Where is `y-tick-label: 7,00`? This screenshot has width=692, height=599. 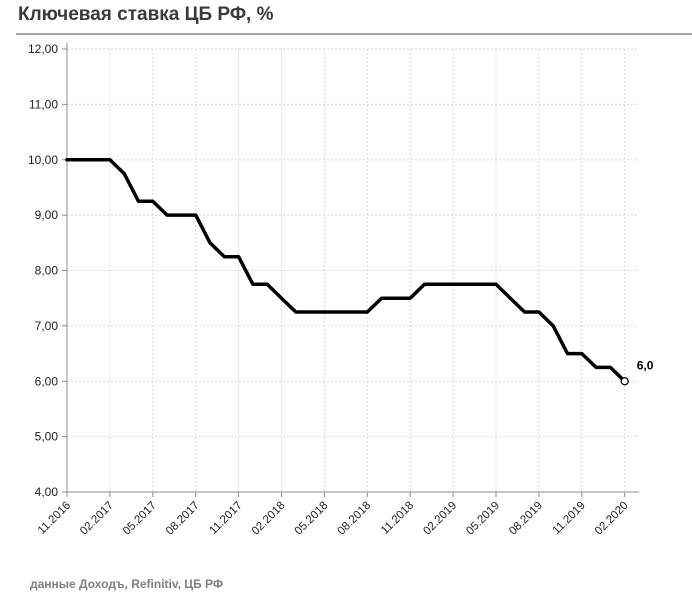 y-tick-label: 7,00 is located at coordinates (47, 326).